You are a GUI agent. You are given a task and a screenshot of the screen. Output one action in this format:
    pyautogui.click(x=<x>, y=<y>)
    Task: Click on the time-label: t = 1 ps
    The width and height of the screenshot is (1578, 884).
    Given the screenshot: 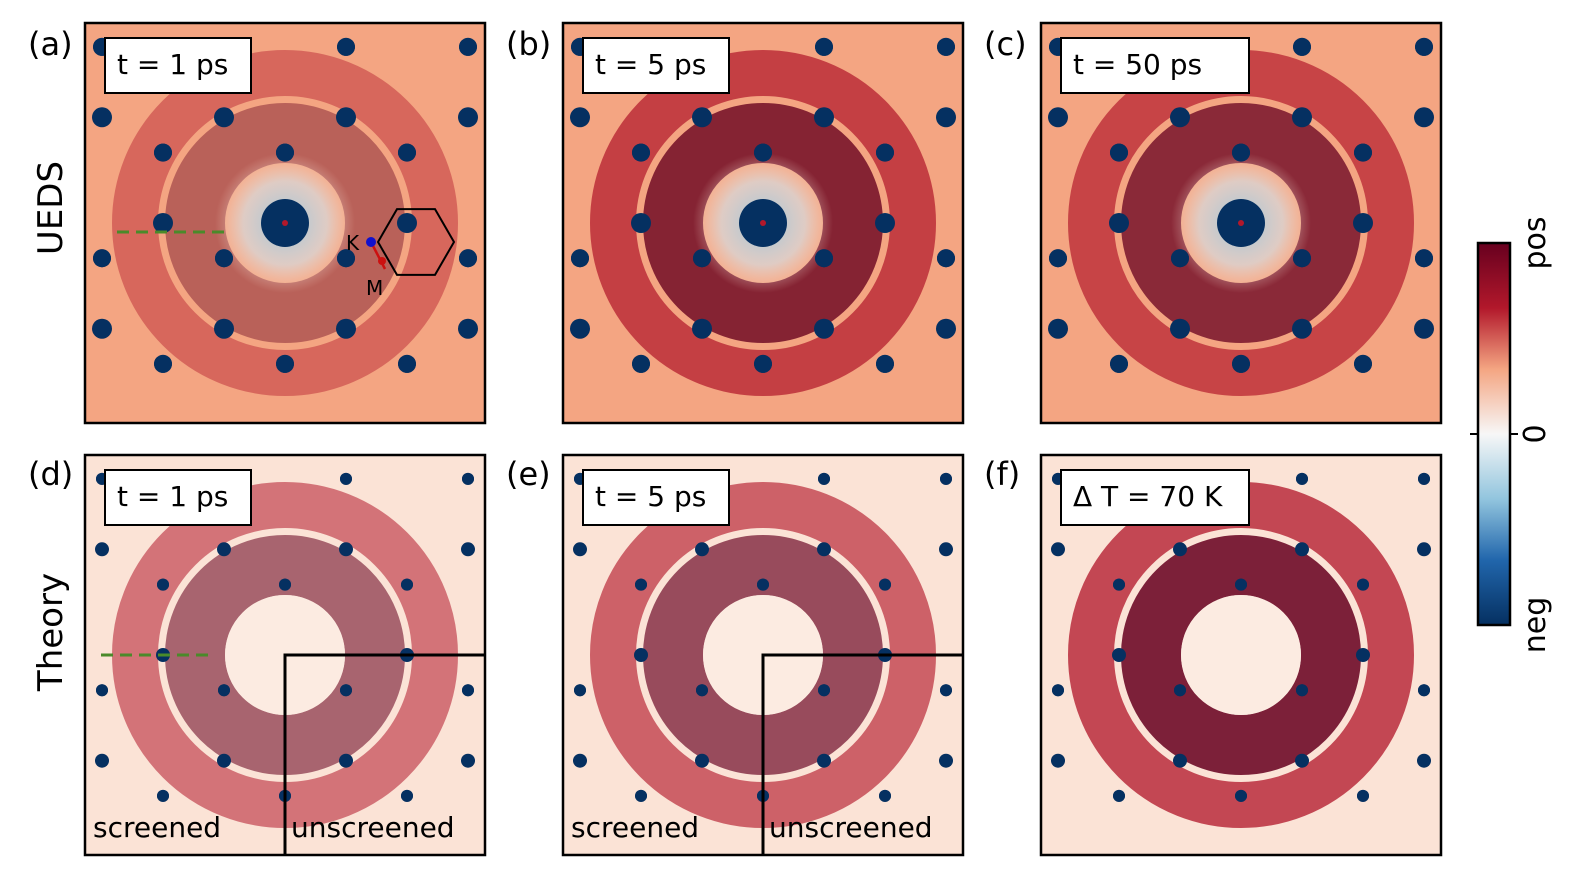 What is the action you would take?
    pyautogui.click(x=172, y=496)
    